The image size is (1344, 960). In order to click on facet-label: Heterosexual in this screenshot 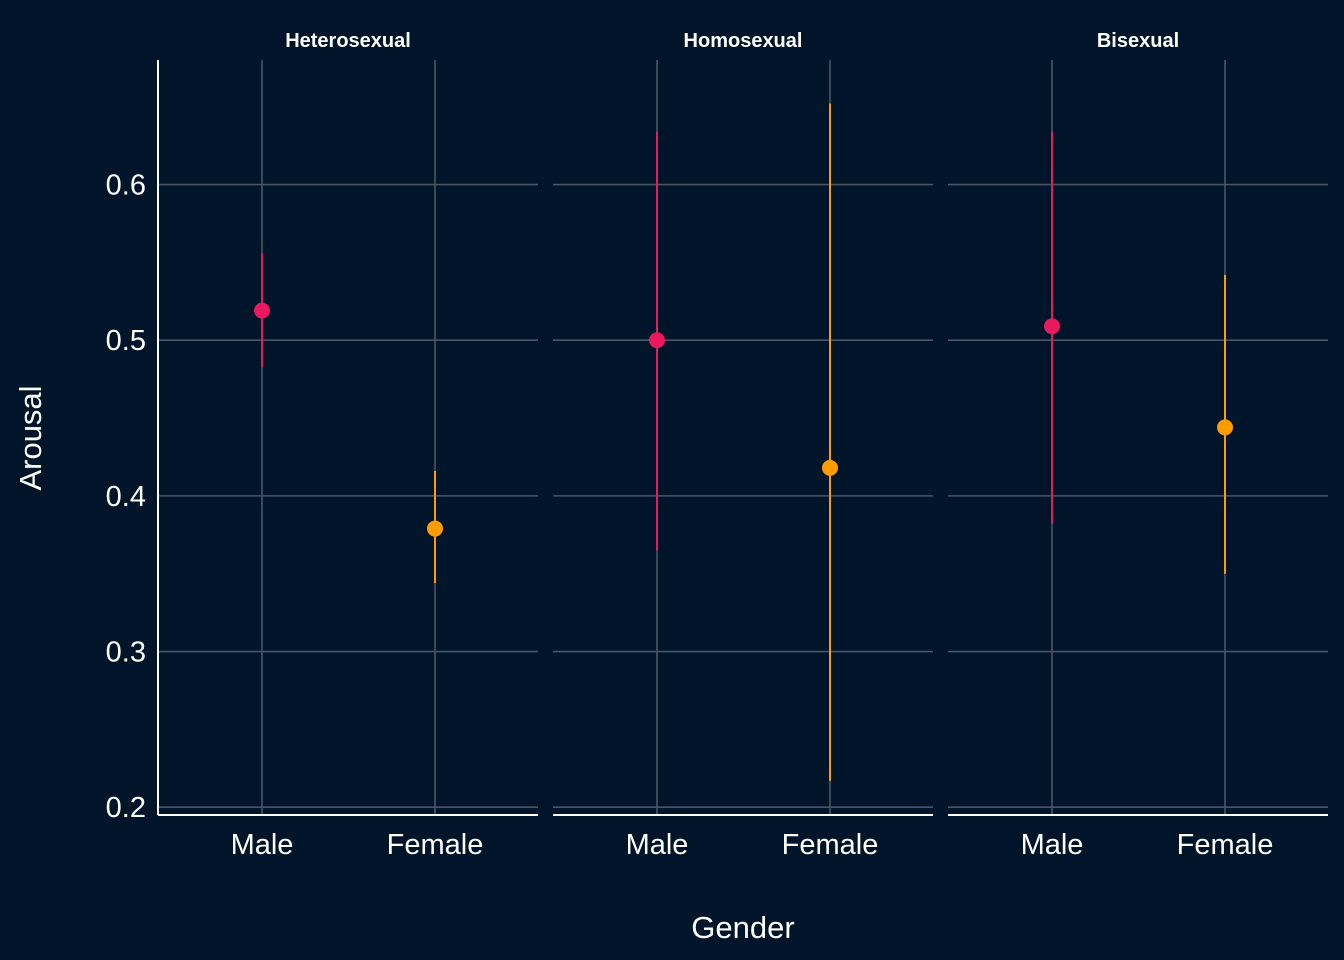, I will do `click(348, 41)`.